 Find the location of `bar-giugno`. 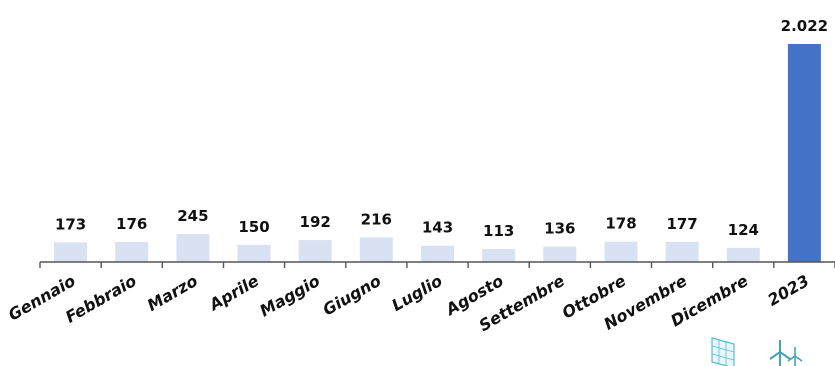

bar-giugno is located at coordinates (376, 249).